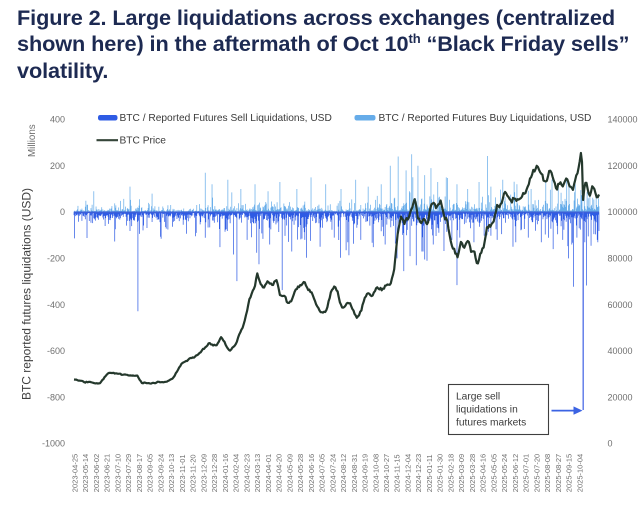  What do you see at coordinates (214, 473) in the screenshot?
I see `svg-text: 2023-12-28` at bounding box center [214, 473].